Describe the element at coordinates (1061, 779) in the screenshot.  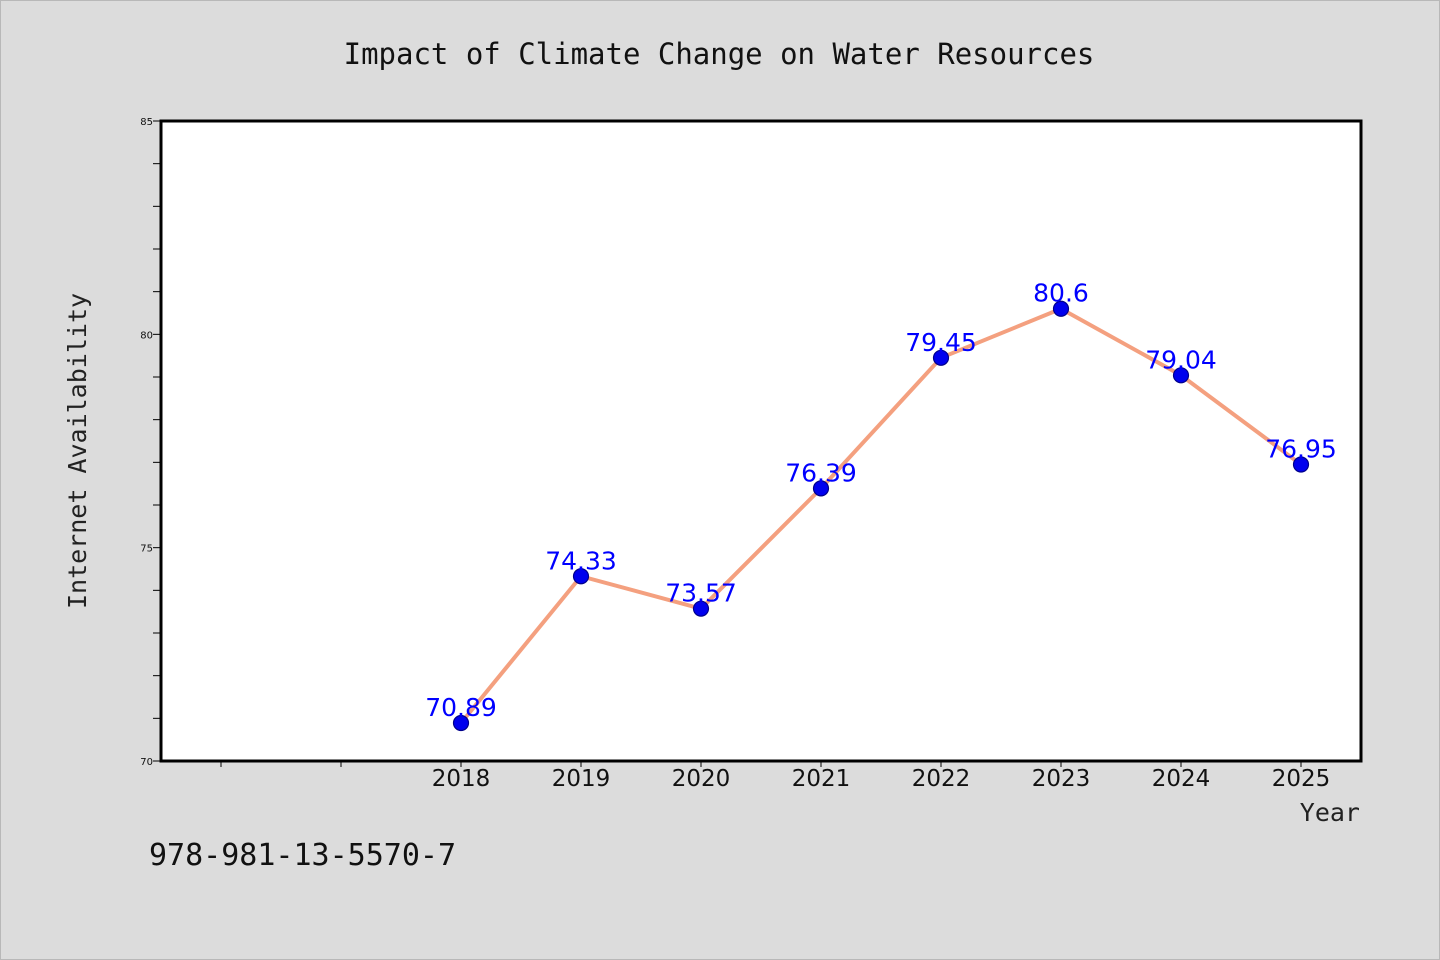
I see `x-tick-label: 2023` at that location.